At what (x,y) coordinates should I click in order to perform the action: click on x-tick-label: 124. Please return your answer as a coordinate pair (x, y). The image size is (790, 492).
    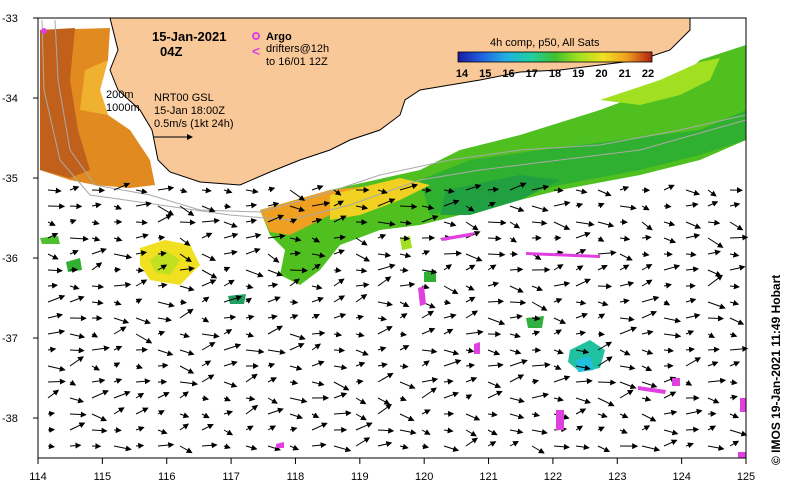
    Looking at the image, I should click on (681, 477).